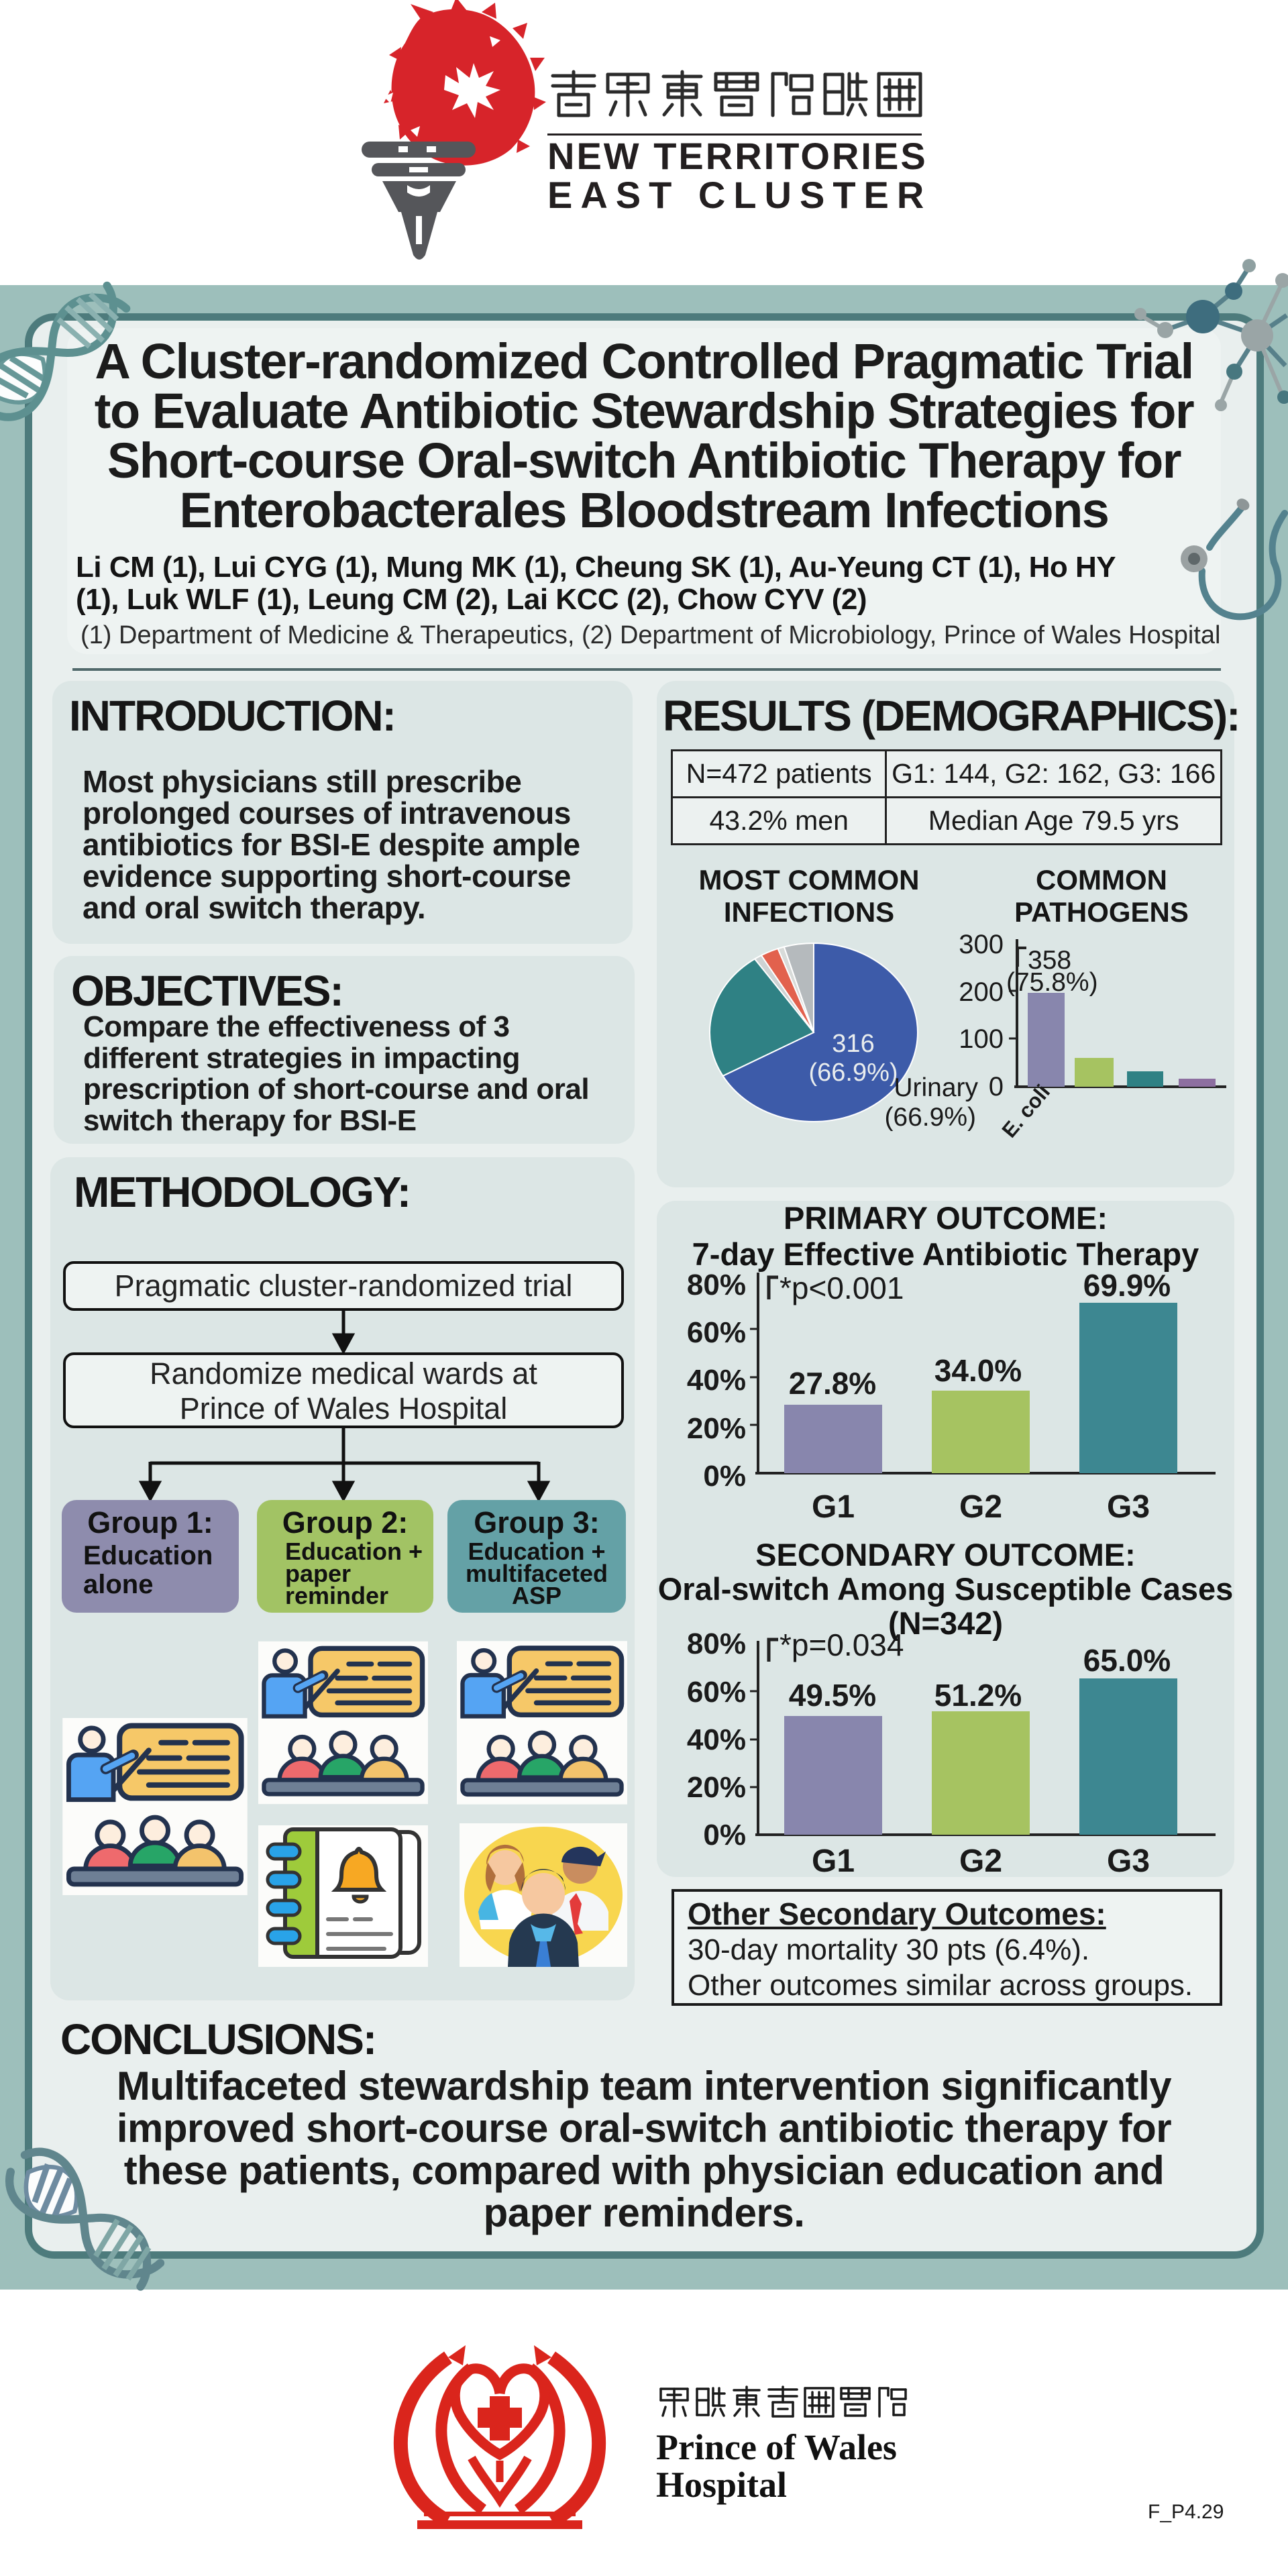 The height and width of the screenshot is (2576, 1288). I want to click on svg-text: *p<0.001, so click(842, 1288).